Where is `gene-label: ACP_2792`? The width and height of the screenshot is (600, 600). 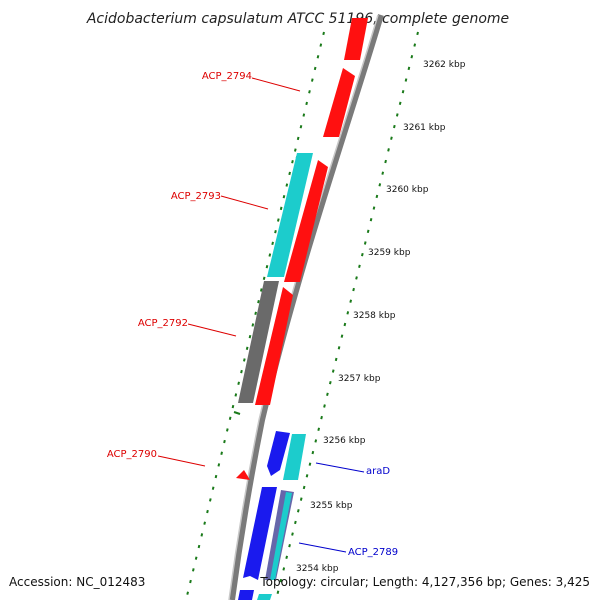
gene-label: ACP_2792 is located at coordinates (163, 323).